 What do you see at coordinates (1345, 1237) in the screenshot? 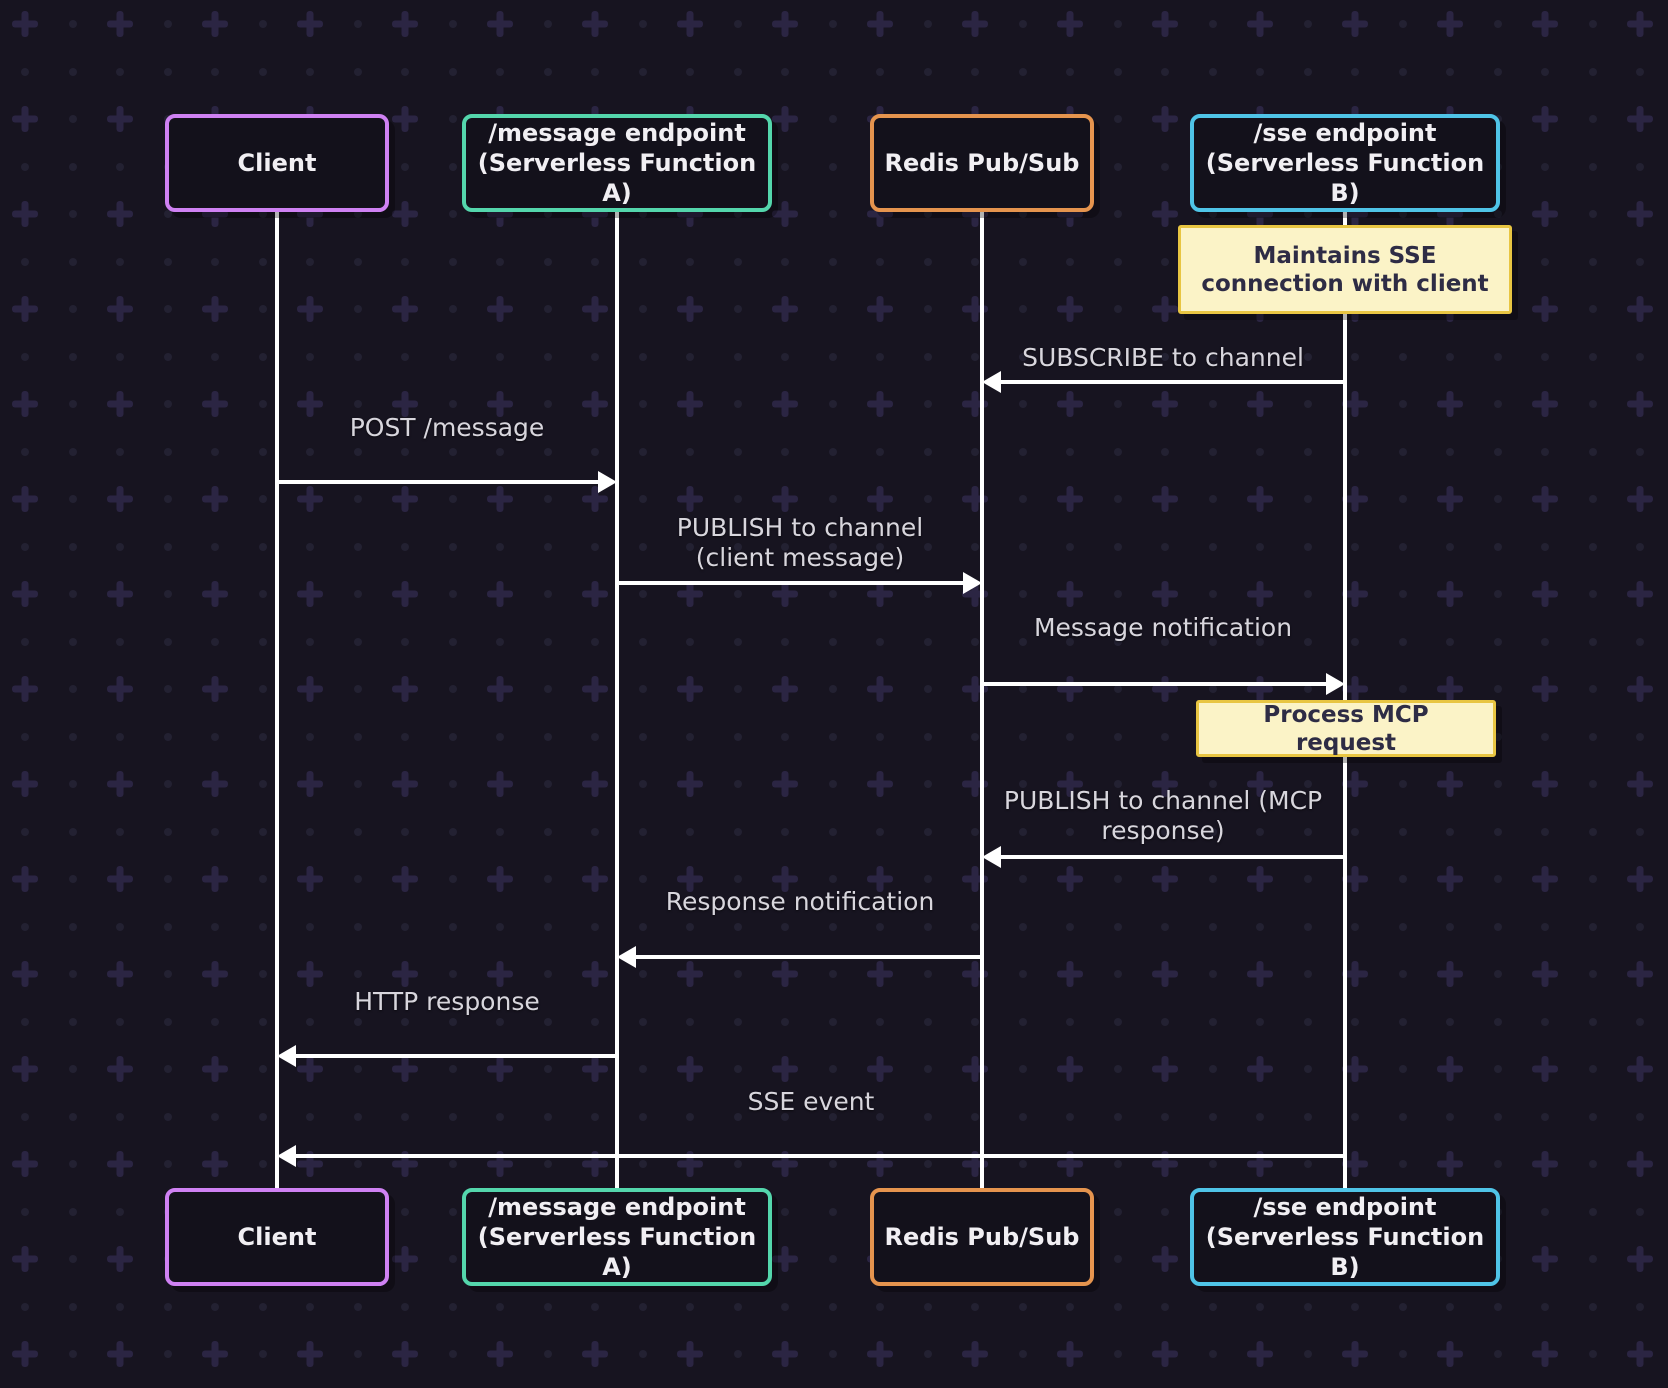
I see `participant-sse-endpoint-bottom: /sse endpoint (Serverless Function B)` at bounding box center [1345, 1237].